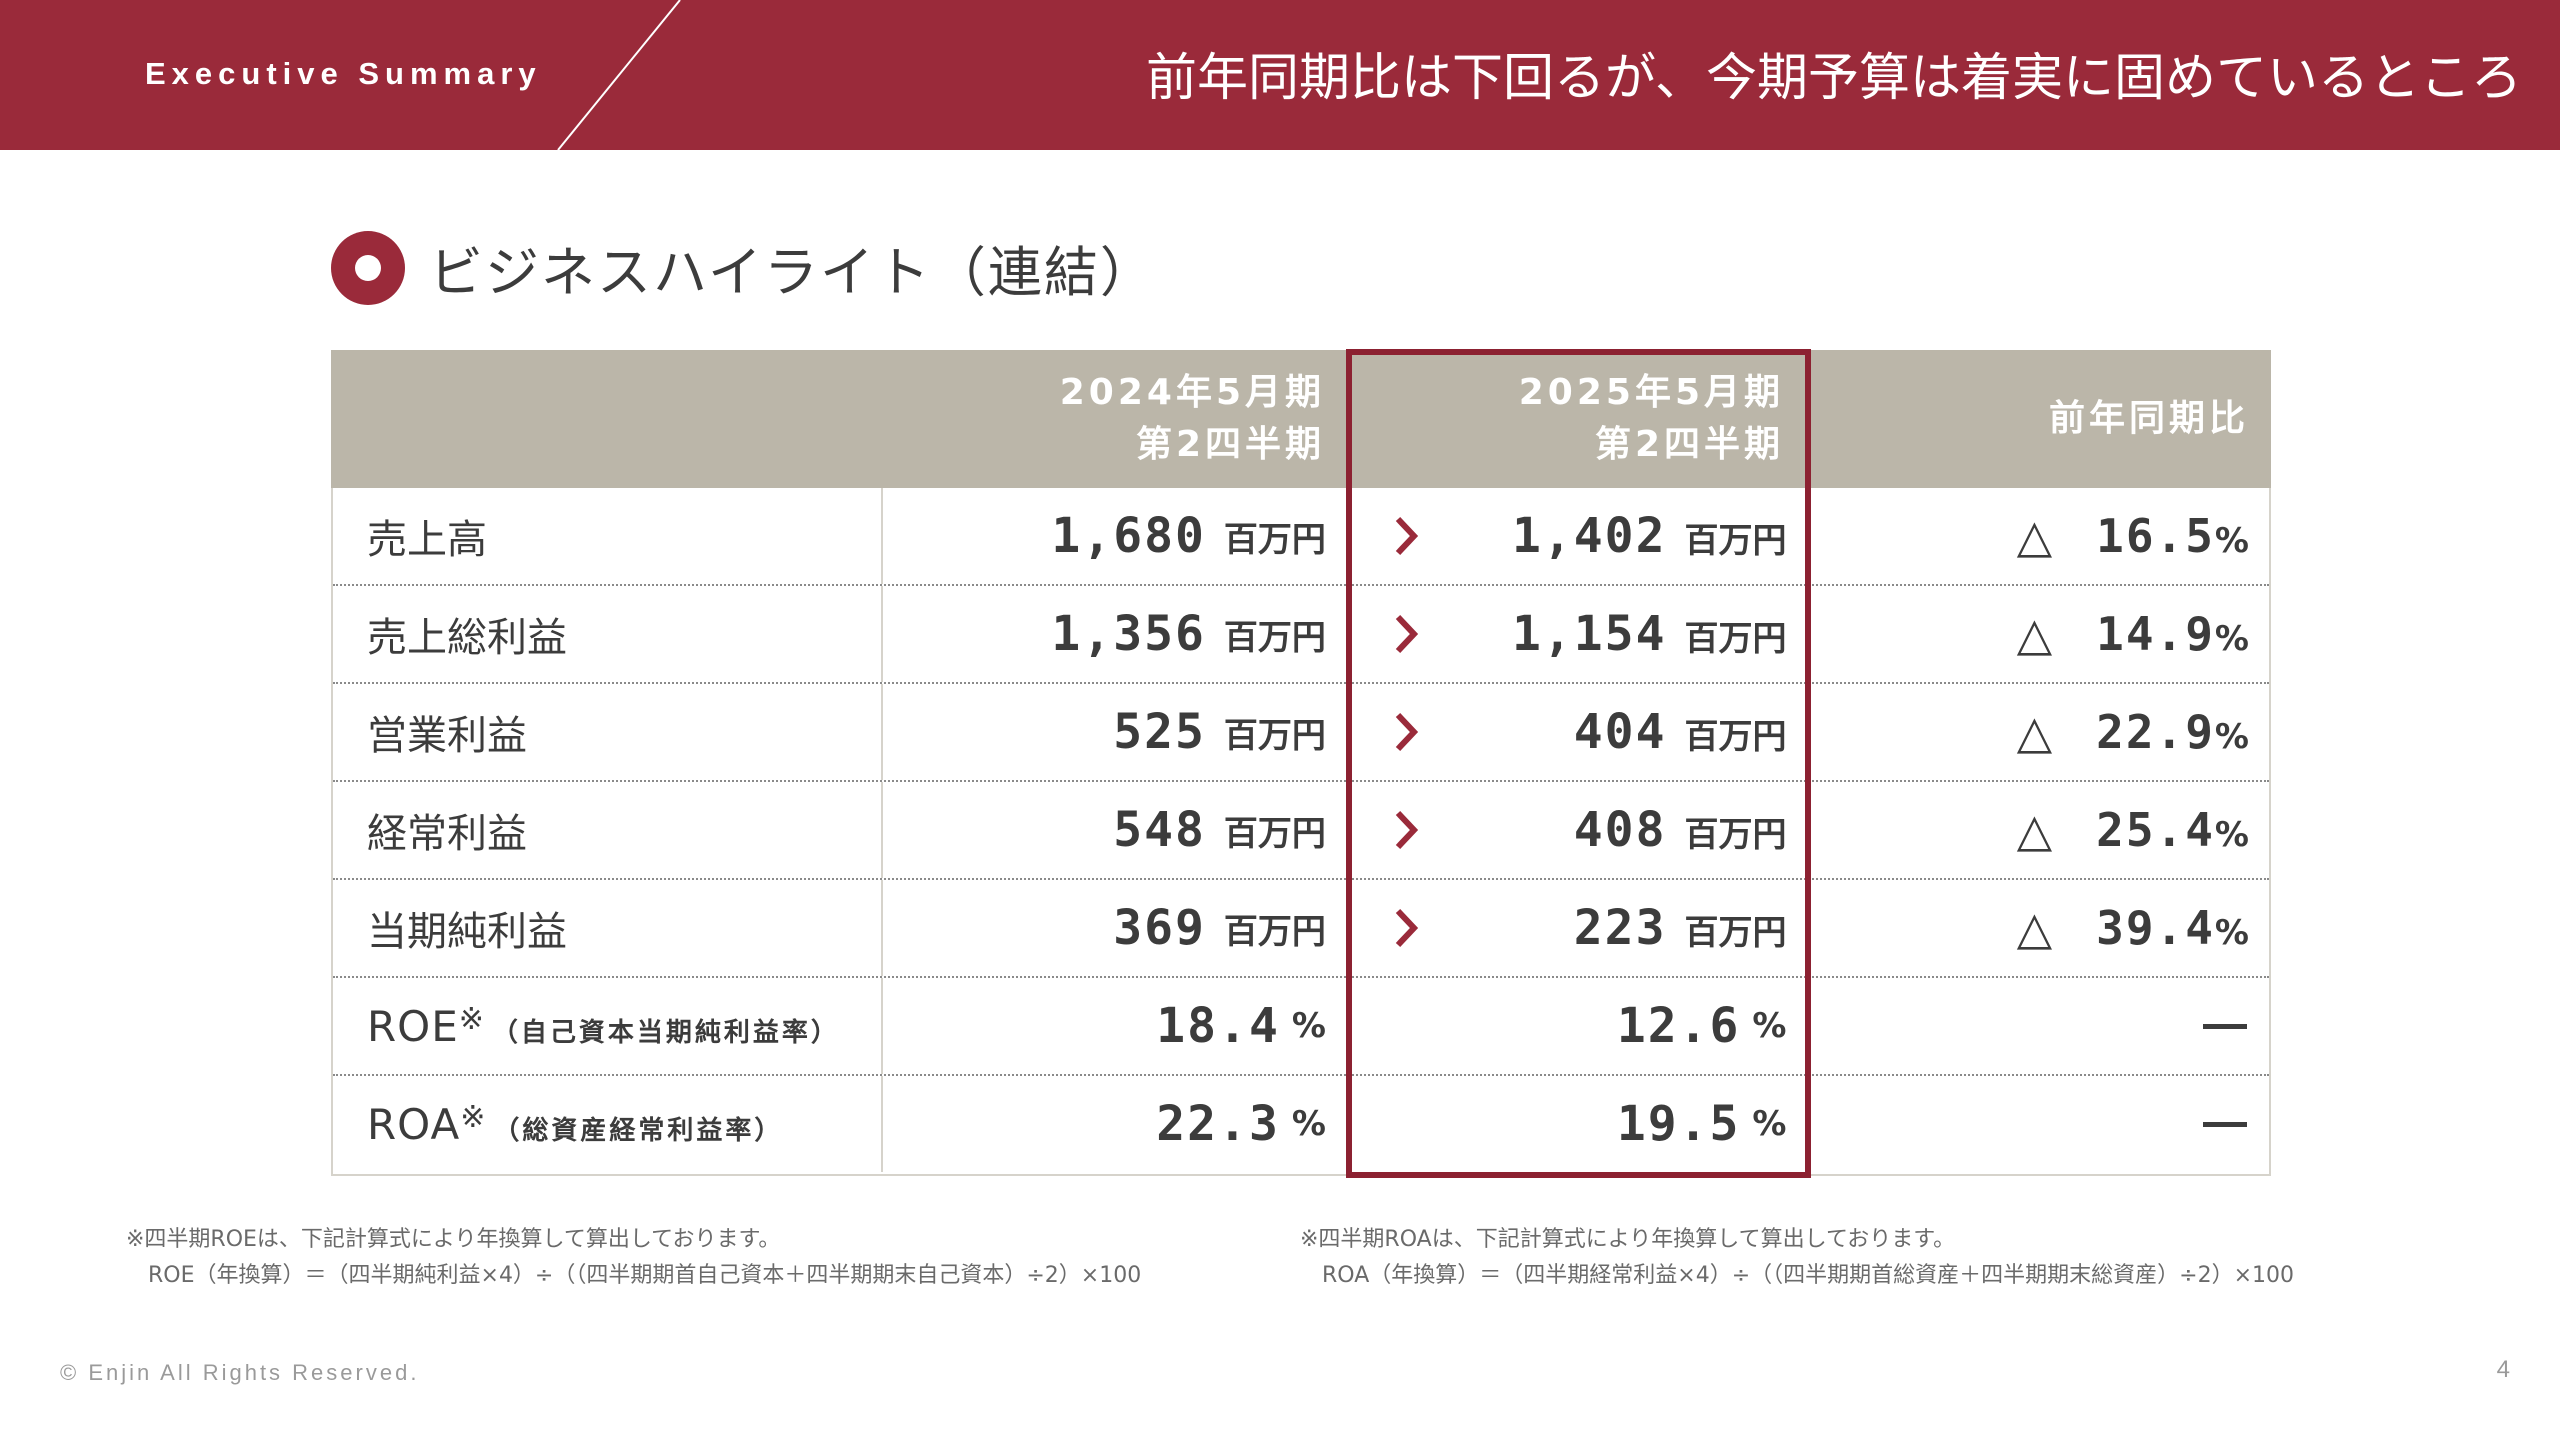  Describe the element at coordinates (1620, 928) in the screenshot. I see `curr-value: 223` at that location.